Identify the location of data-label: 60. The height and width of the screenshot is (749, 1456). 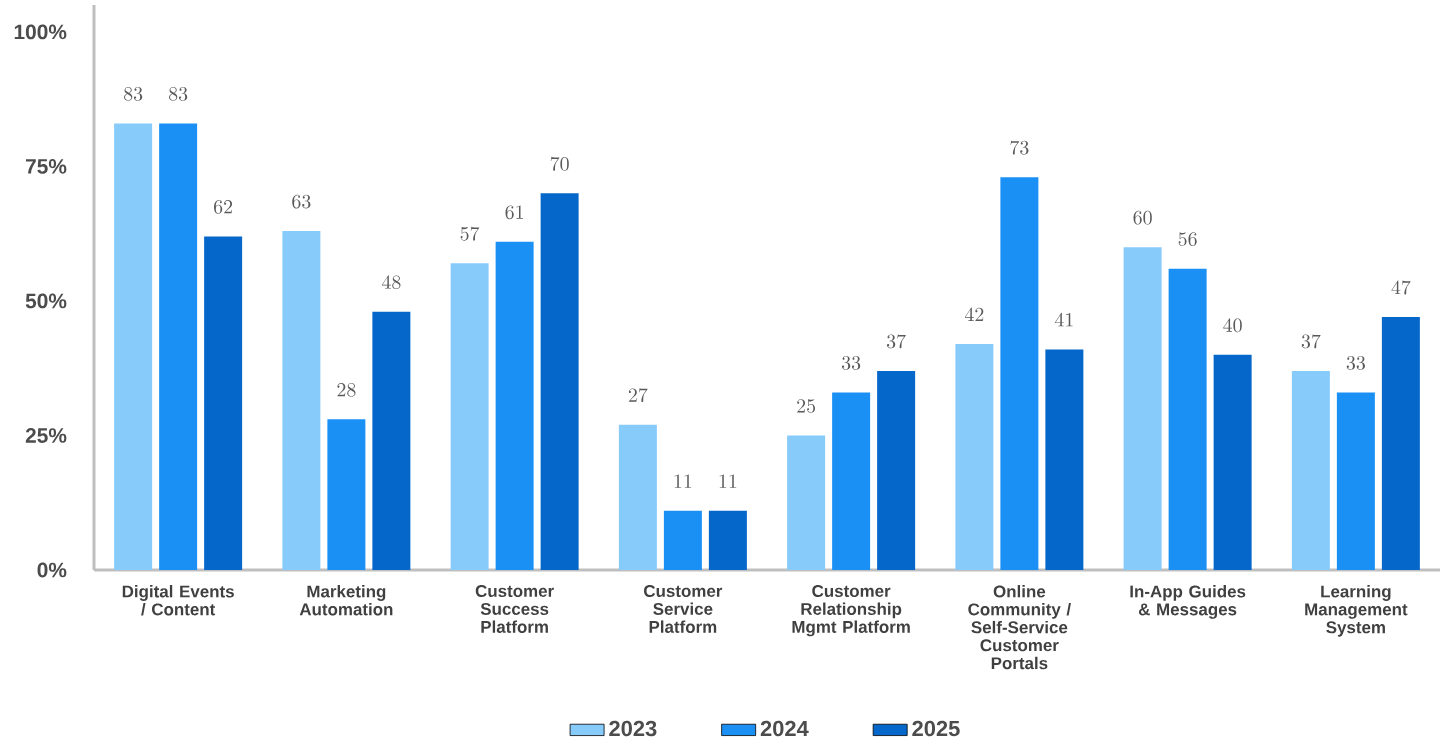
(1142, 217).